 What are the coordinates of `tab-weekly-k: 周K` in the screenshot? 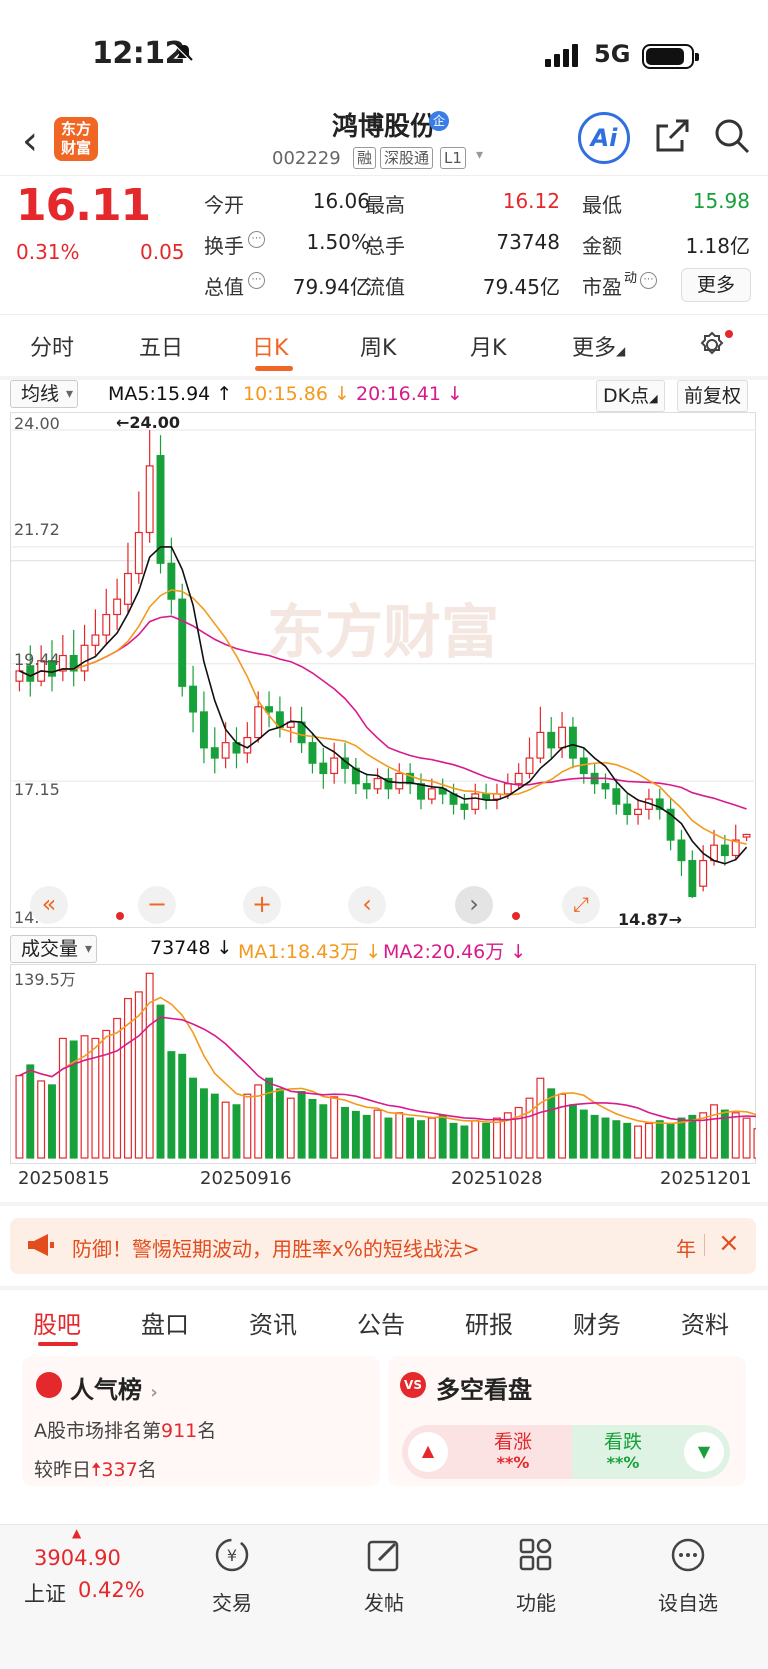 It's located at (378, 348).